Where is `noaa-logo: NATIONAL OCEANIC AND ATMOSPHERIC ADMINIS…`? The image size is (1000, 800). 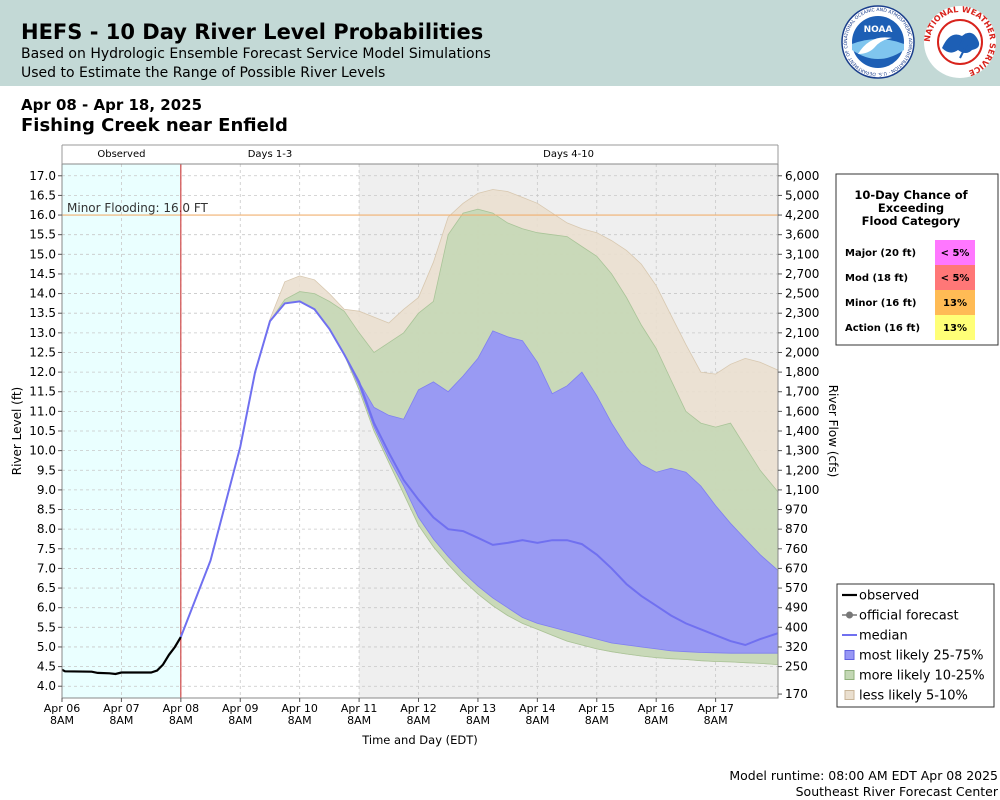 noaa-logo: NATIONAL OCEANIC AND ATMOSPHERIC ADMINIS… is located at coordinates (877, 41).